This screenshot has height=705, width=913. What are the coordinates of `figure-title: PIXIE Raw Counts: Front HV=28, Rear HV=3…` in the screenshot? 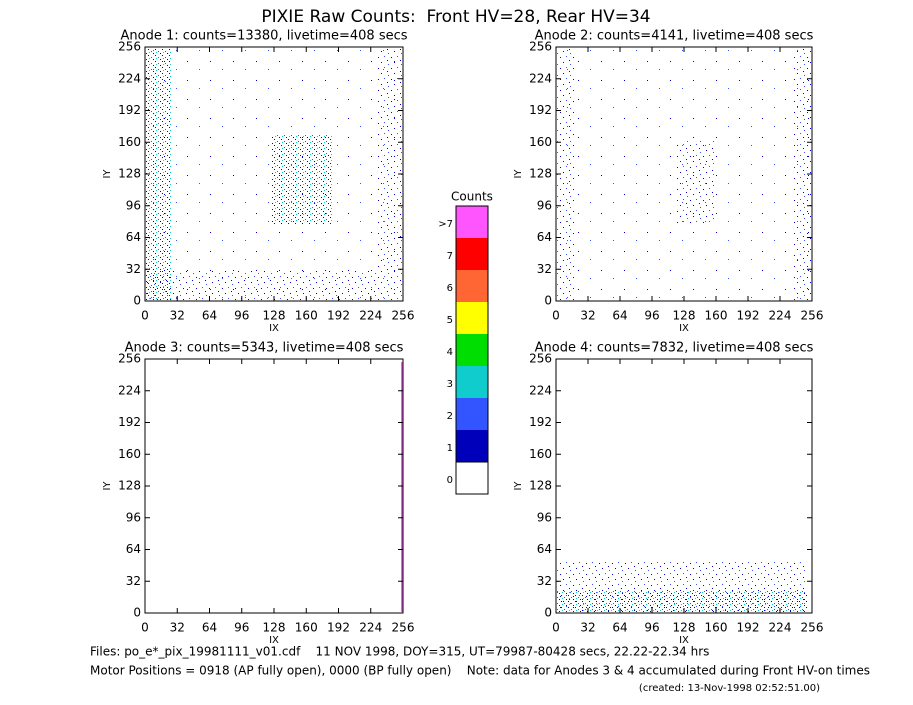 It's located at (455, 17).